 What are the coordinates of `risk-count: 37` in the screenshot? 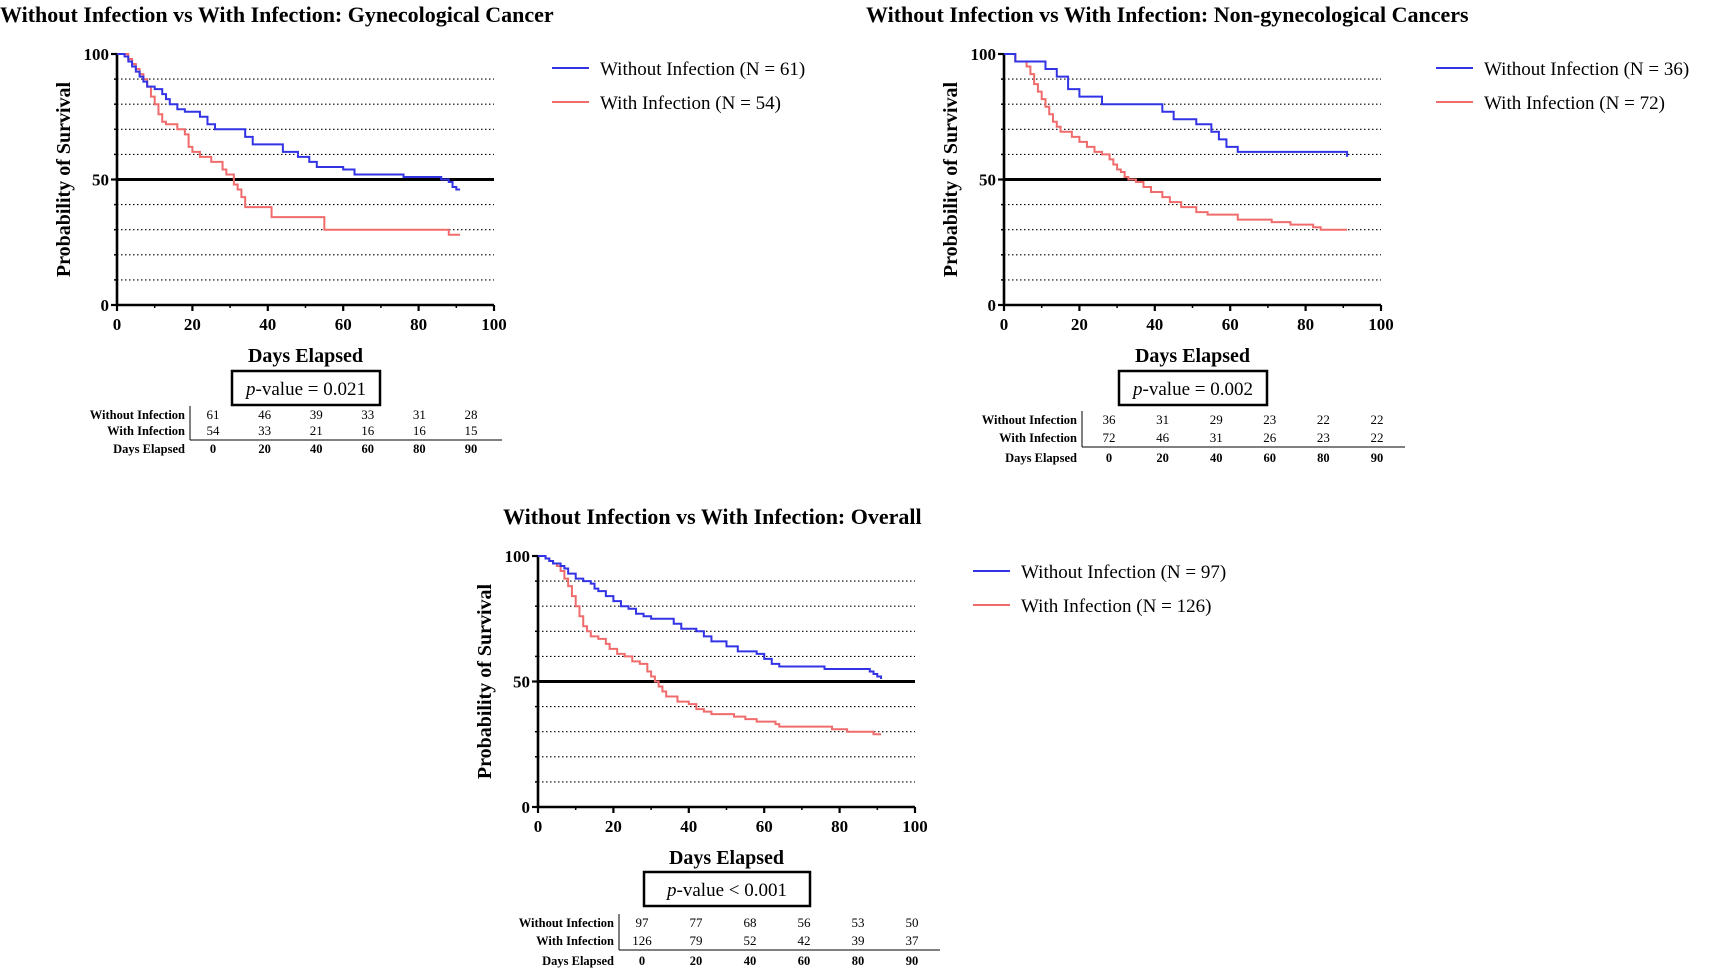 It's located at (913, 940).